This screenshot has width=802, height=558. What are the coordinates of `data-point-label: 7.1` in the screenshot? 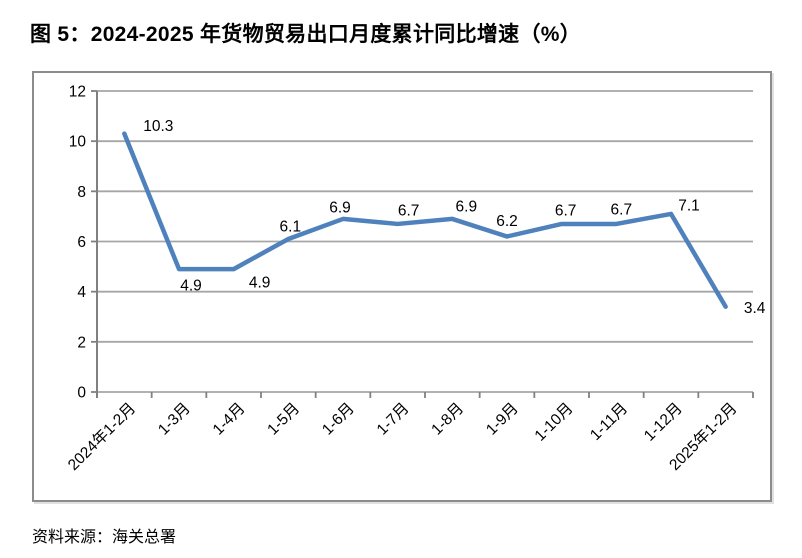 It's located at (689, 205).